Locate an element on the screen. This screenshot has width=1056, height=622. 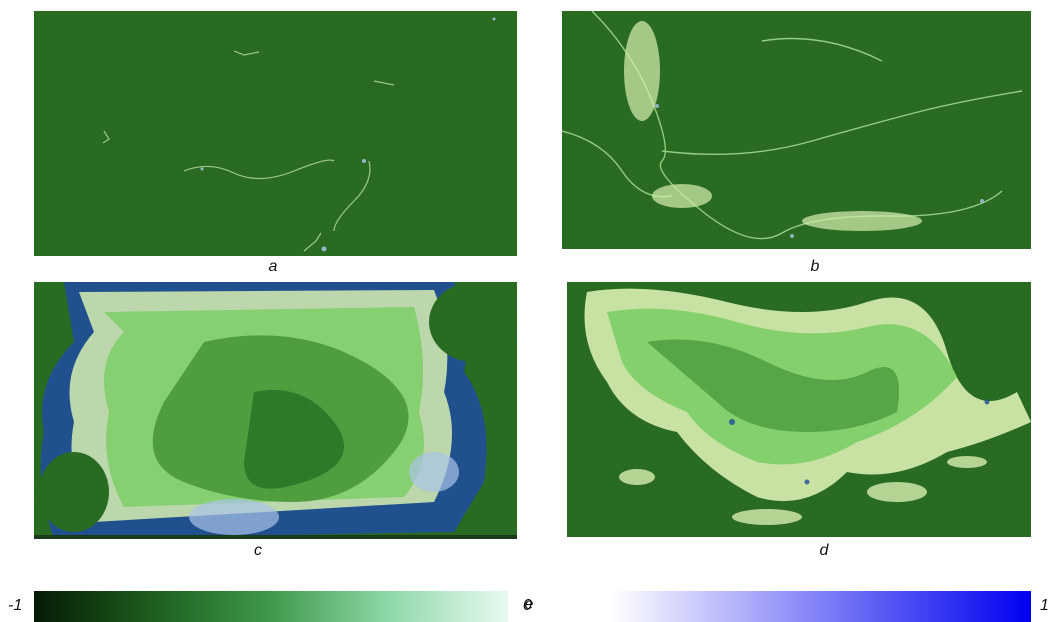
colorbar-negative-gradient is located at coordinates (271, 606).